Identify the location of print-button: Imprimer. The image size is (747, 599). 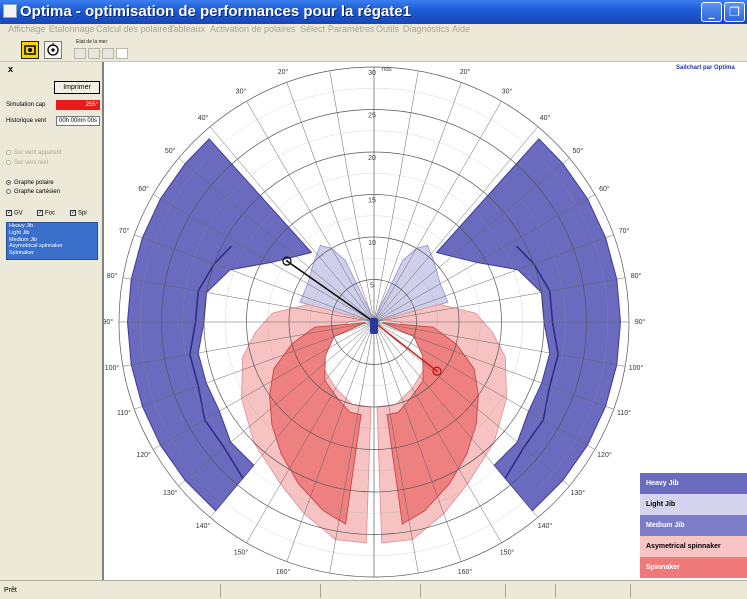
(77, 87).